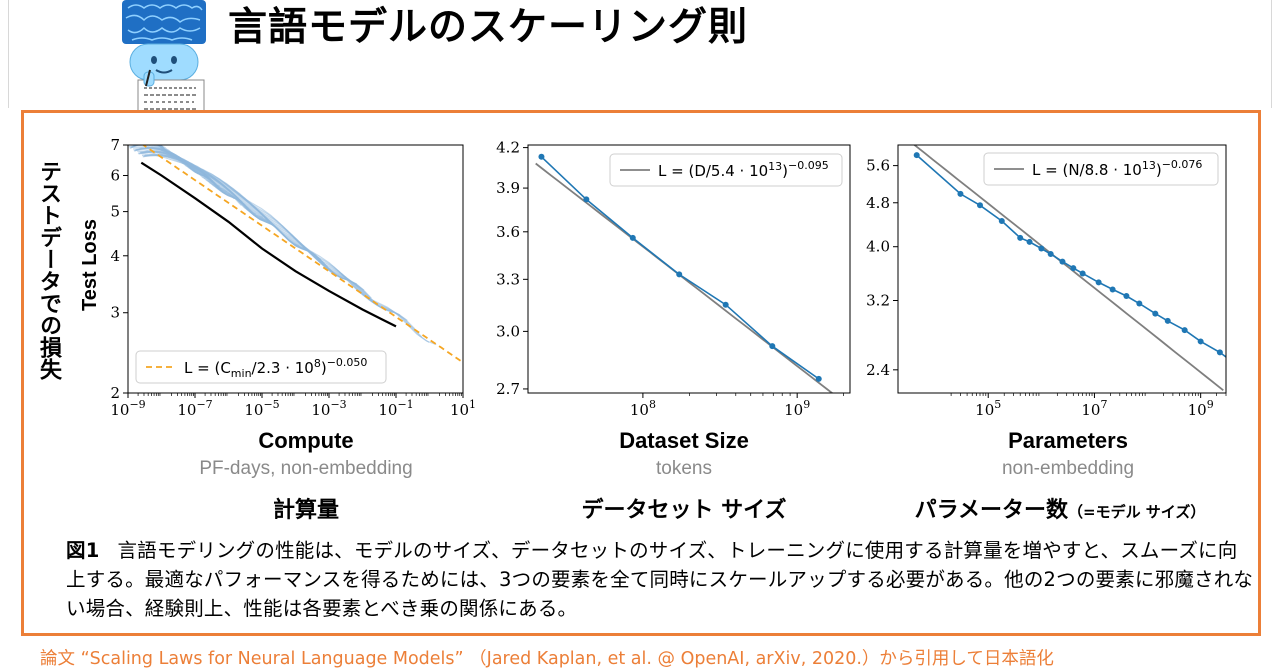 The image size is (1280, 670). Describe the element at coordinates (713, 171) in the screenshot. I see `legend-part: L = (D/5.4 · 10` at that location.